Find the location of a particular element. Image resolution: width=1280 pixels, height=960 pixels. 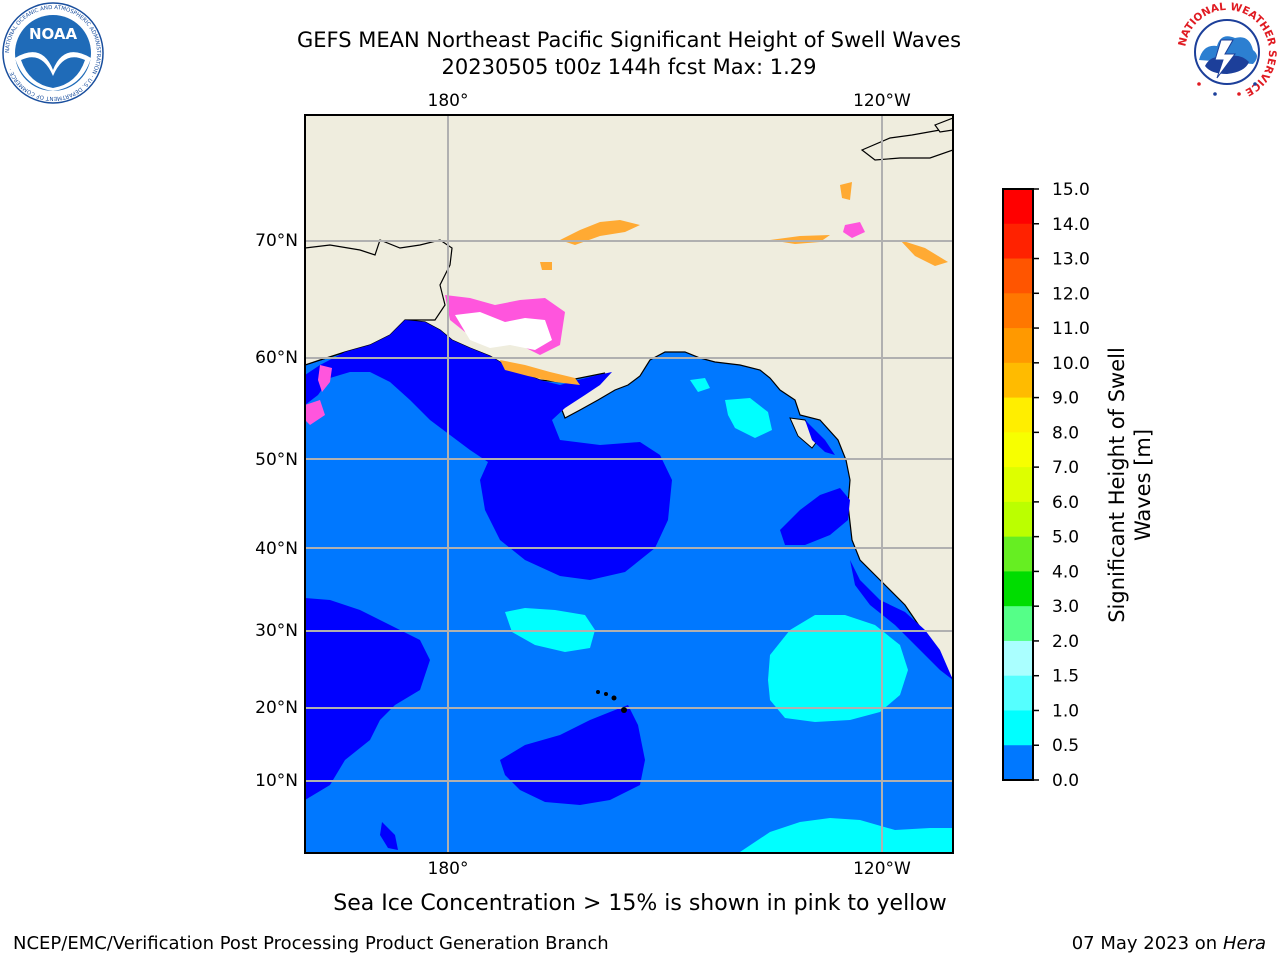

lat-label-70n: 70°N is located at coordinates (276, 241).